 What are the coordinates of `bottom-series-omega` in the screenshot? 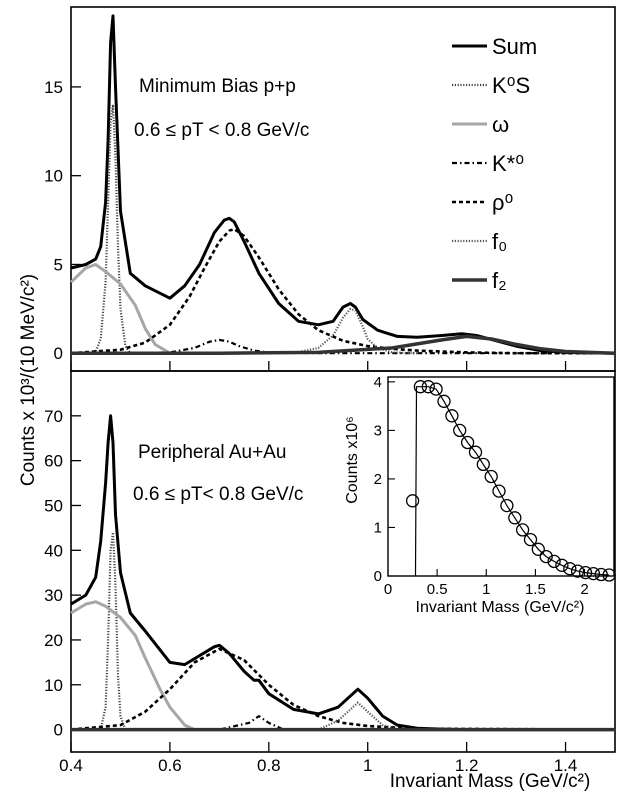 It's located at (133, 665).